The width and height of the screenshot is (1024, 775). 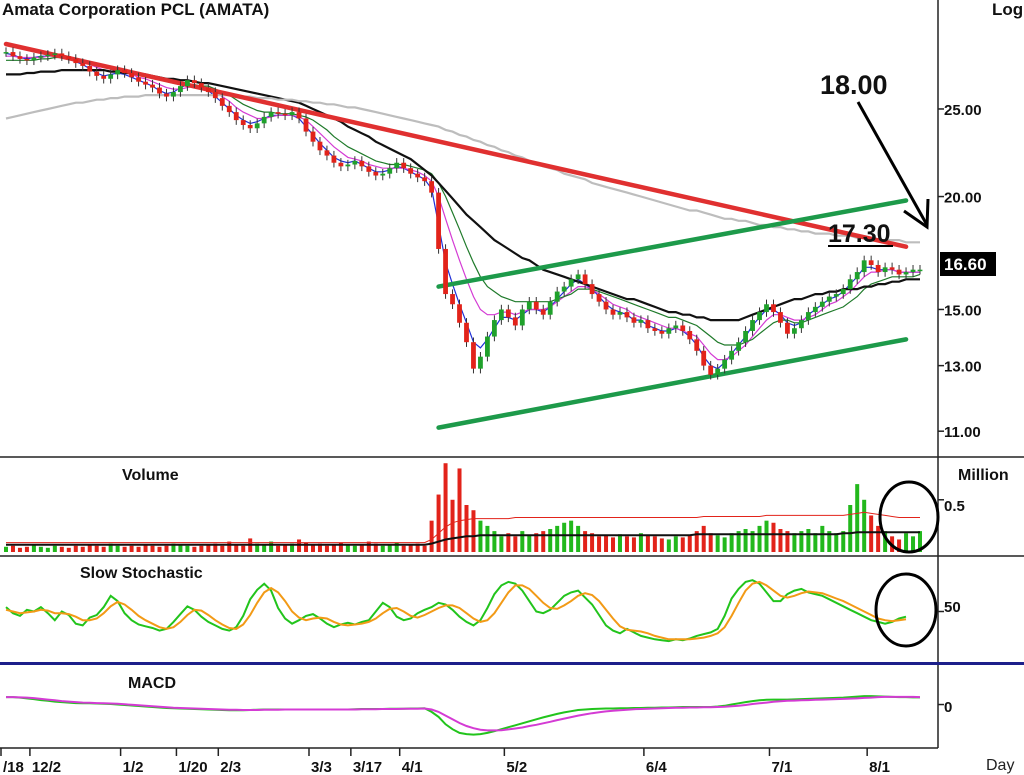 What do you see at coordinates (968, 264) in the screenshot?
I see `last-price-tag: 16.60` at bounding box center [968, 264].